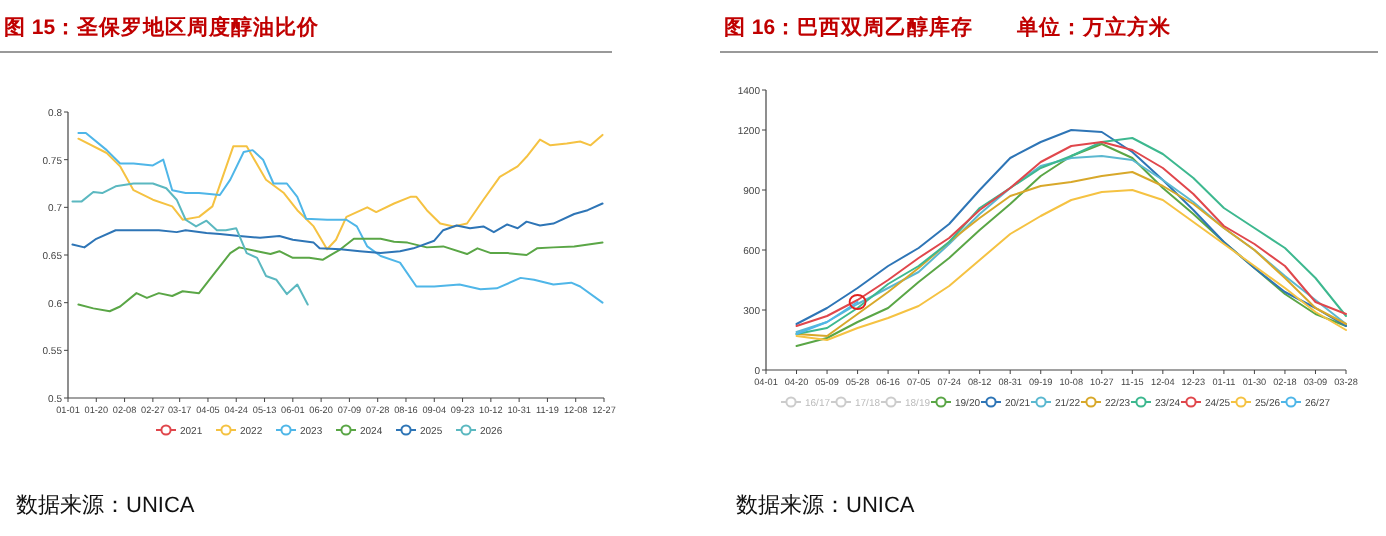 This screenshot has width=1386, height=536. I want to click on chart-title: 图 16：巴西双周乙醇库存, so click(849, 28).